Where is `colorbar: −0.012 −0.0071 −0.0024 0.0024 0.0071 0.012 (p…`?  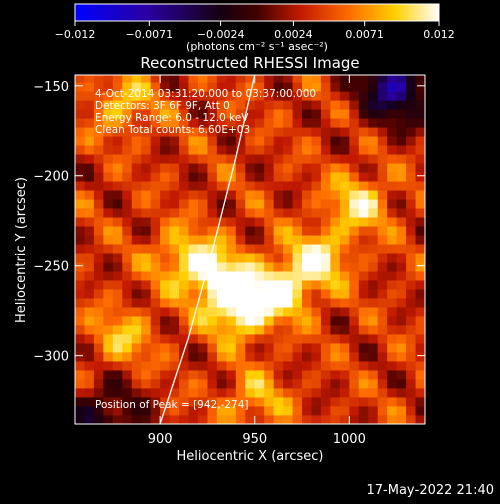
colorbar: −0.012 −0.0071 −0.0024 0.0024 0.0071 0.012 (p… is located at coordinates (255, 28).